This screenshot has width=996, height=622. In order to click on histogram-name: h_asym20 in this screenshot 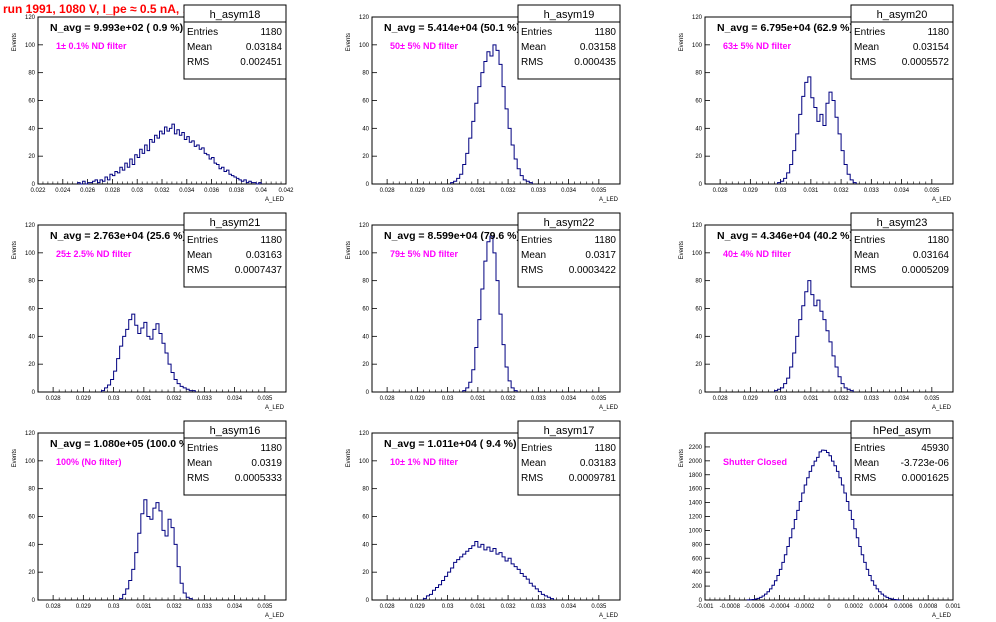, I will do `click(902, 15)`.